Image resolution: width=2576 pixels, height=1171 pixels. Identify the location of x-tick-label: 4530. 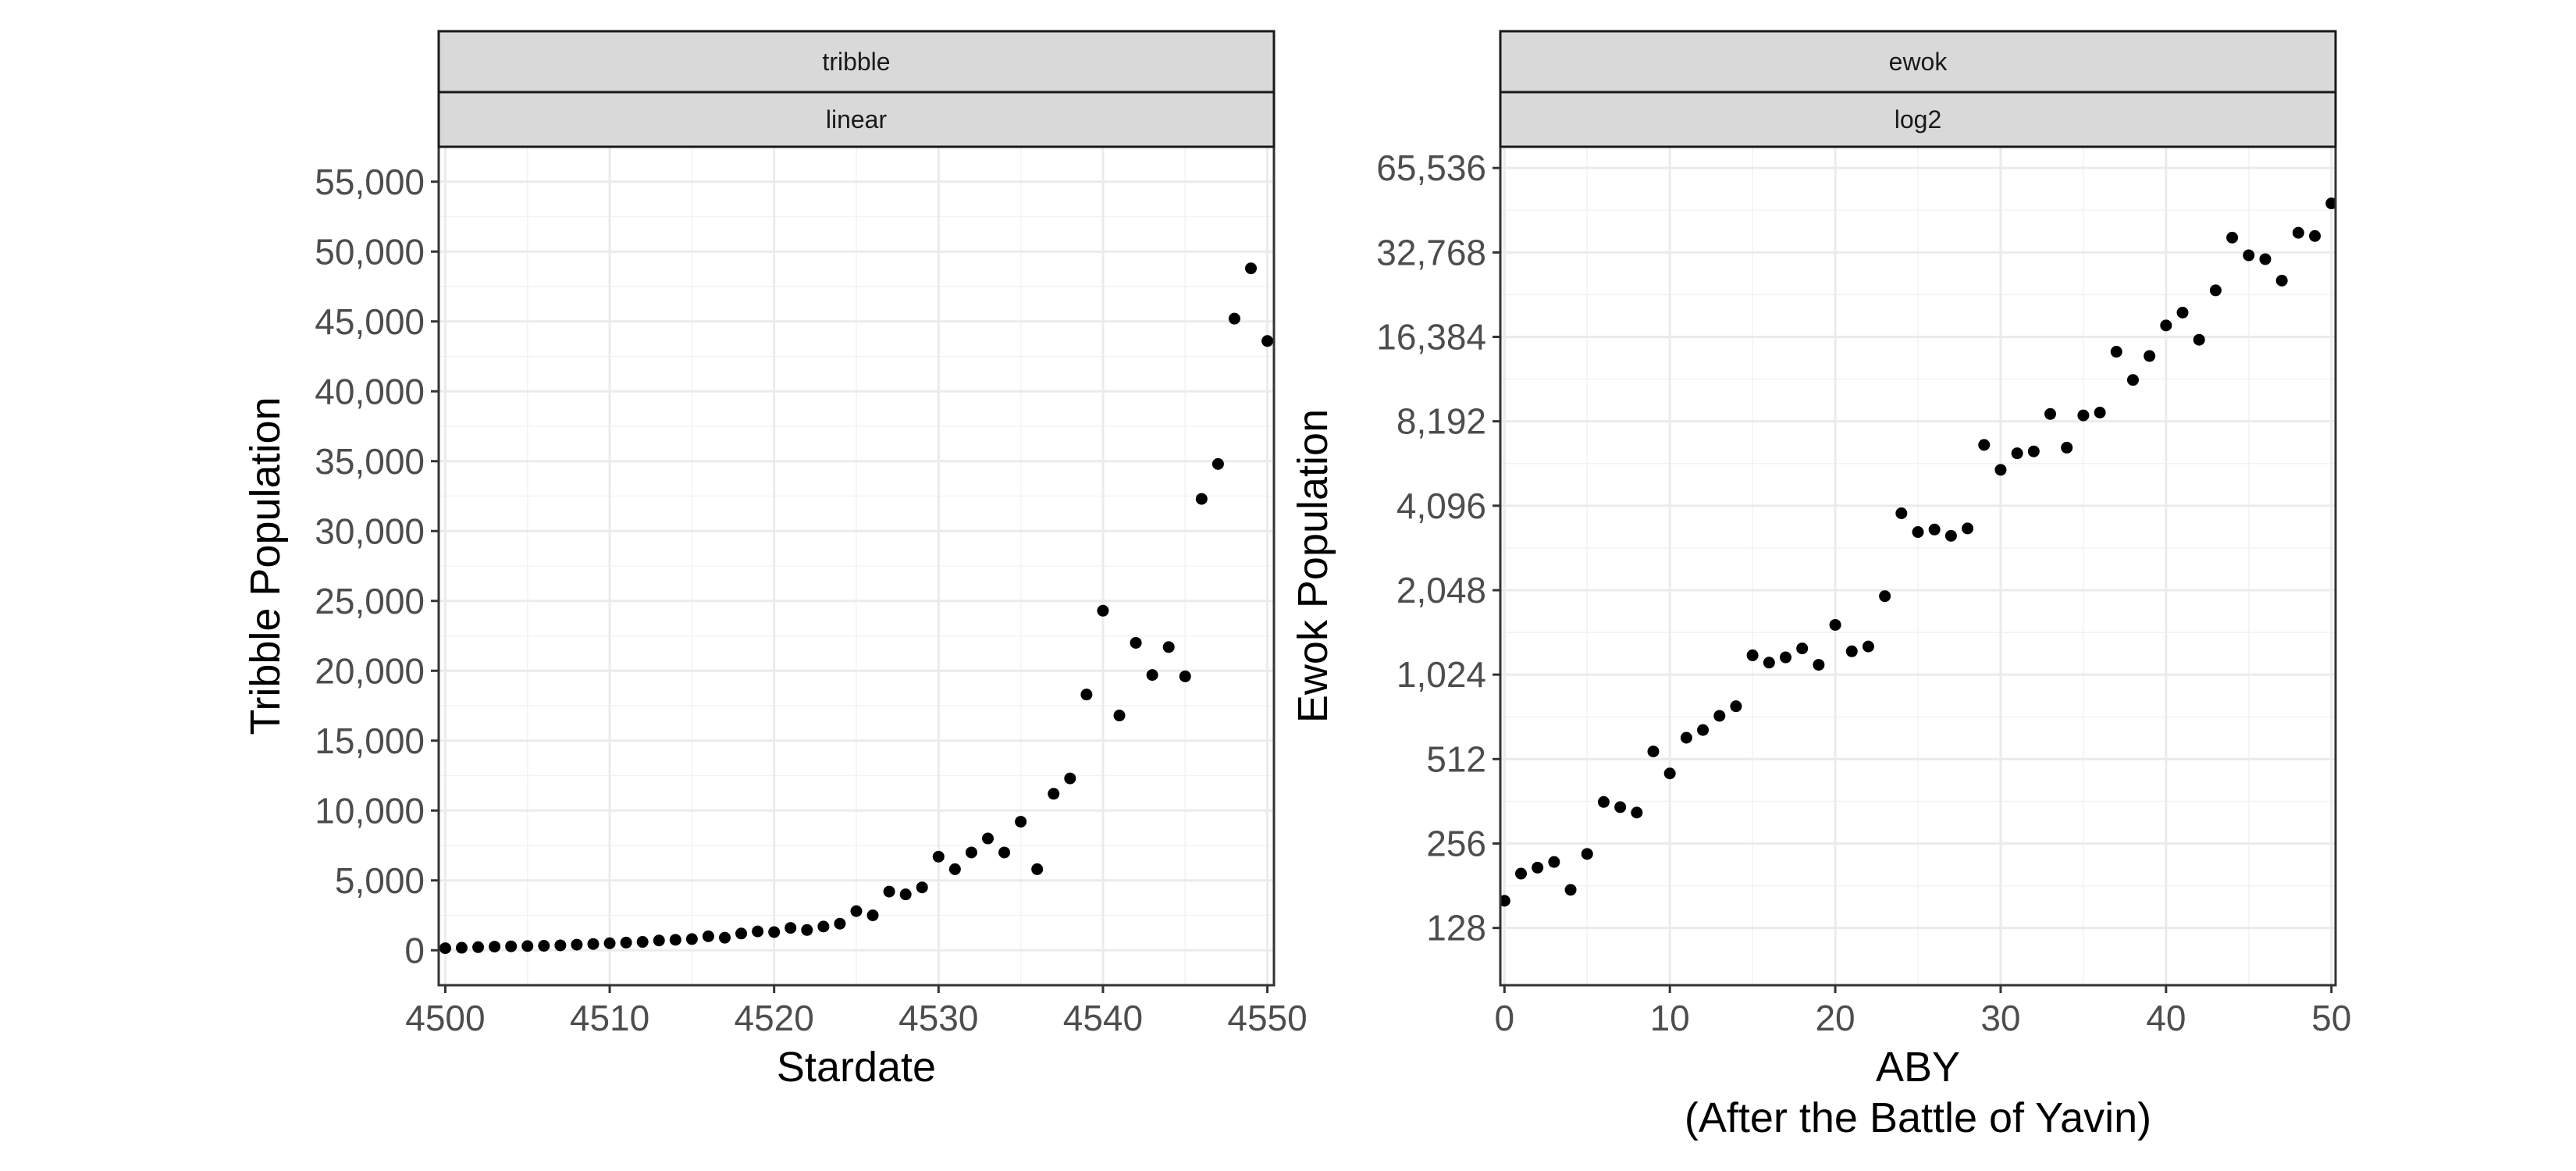
(938, 1018).